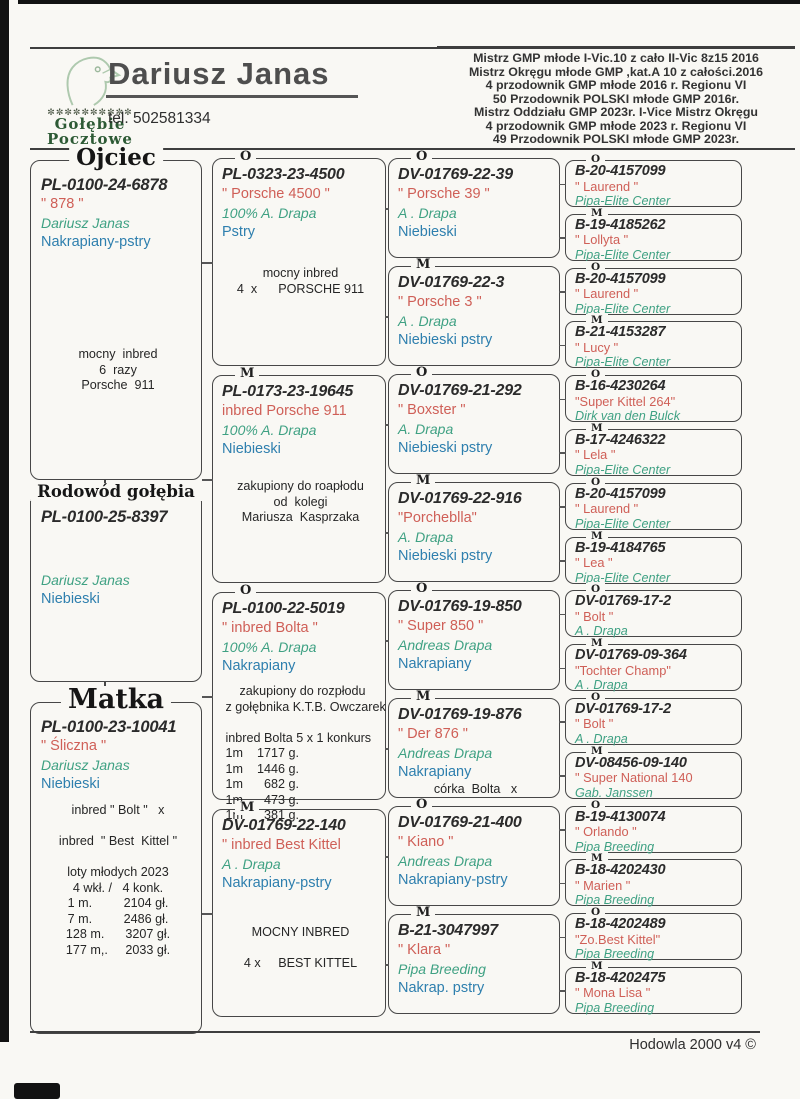 This screenshot has width=800, height=1099. What do you see at coordinates (618, 939) in the screenshot?
I see `pigeon-name: "Zo.Best Kittel"` at bounding box center [618, 939].